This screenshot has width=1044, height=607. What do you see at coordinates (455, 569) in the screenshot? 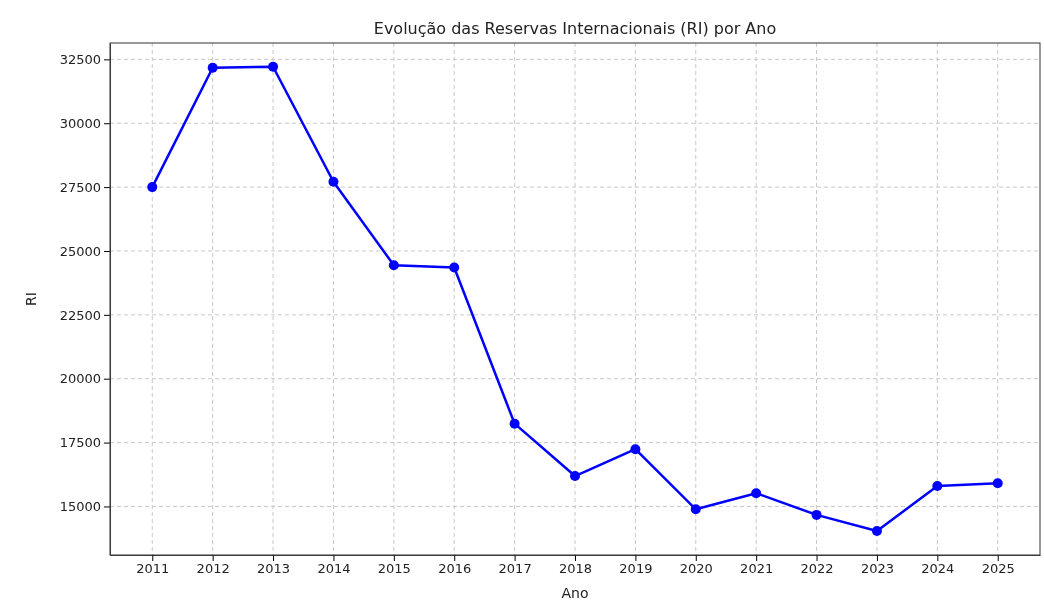
I see `x-tick-label: 2016` at bounding box center [455, 569].